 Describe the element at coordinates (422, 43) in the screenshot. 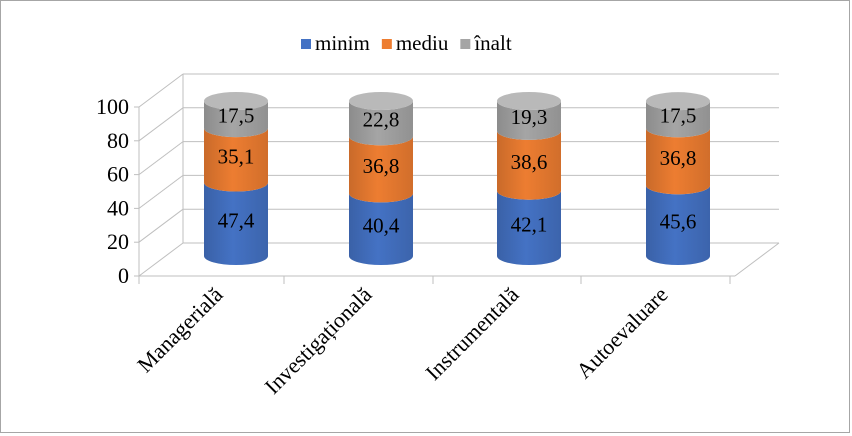

I see `legend-label-mediu: mediu` at that location.